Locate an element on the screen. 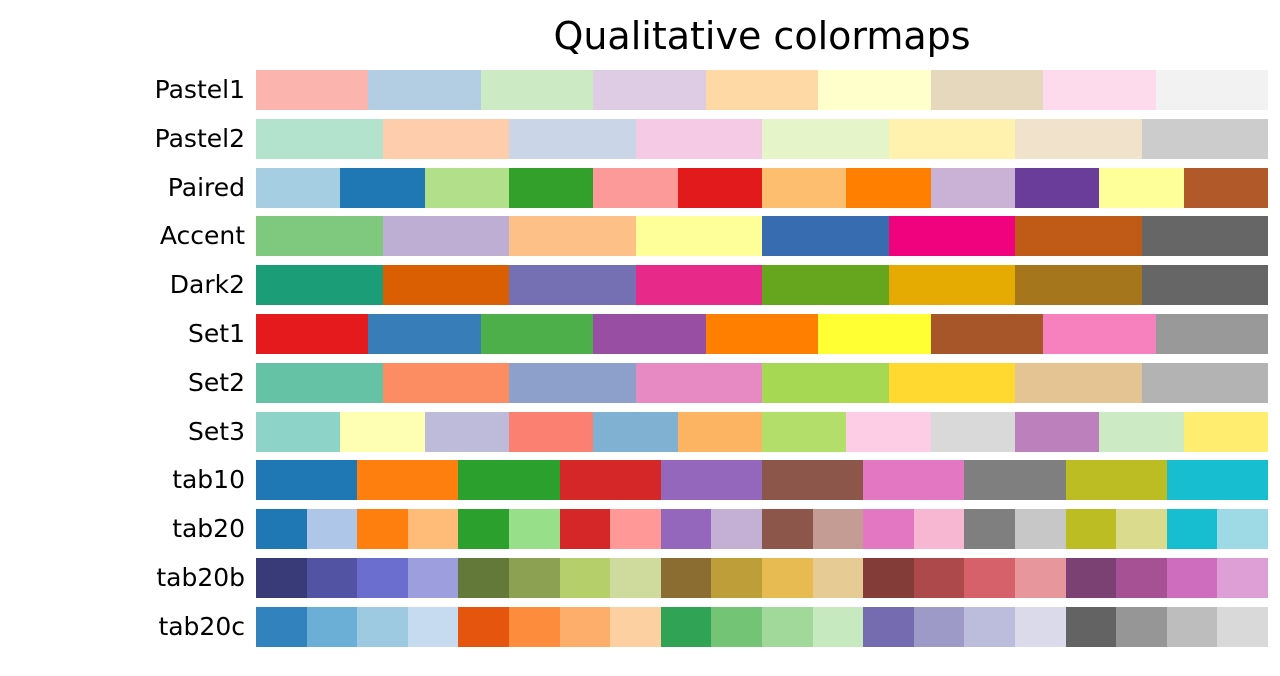 The image size is (1280, 676). colormap-row: Paired is located at coordinates (640, 187).